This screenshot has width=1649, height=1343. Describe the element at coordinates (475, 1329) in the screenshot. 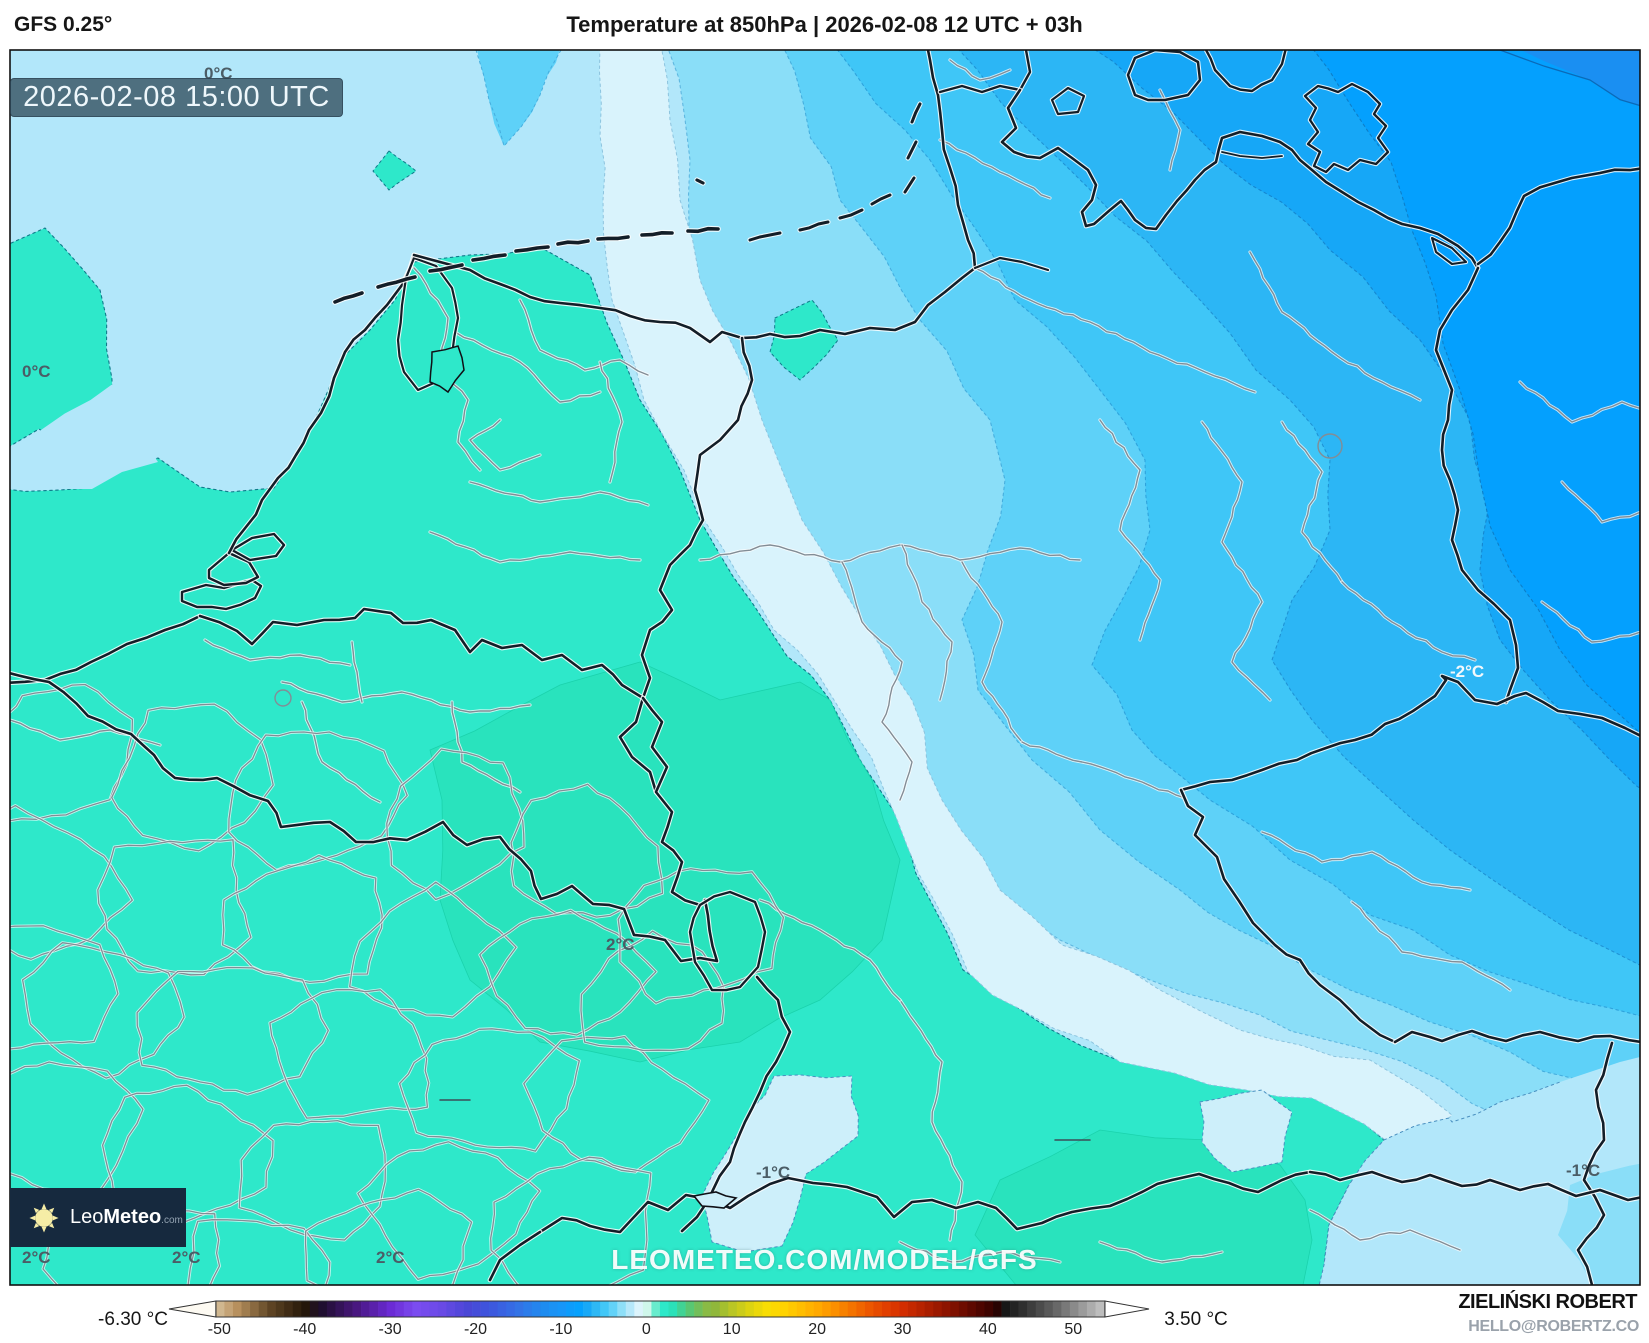

I see `svg-text: -20` at that location.